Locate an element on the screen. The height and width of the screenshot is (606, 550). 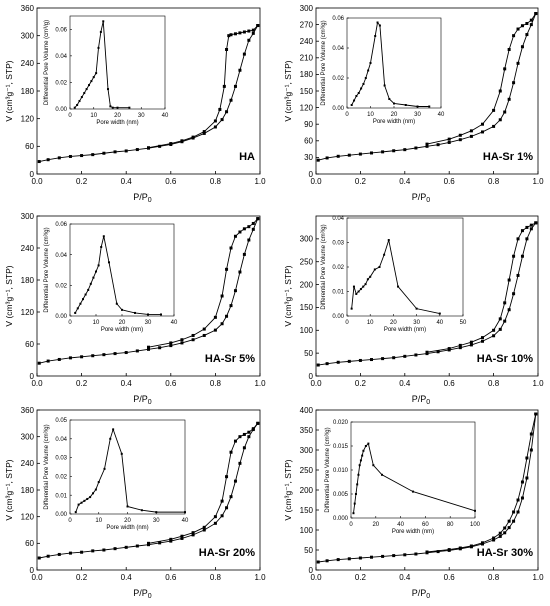
main-frame is located at coordinates (427, 296).